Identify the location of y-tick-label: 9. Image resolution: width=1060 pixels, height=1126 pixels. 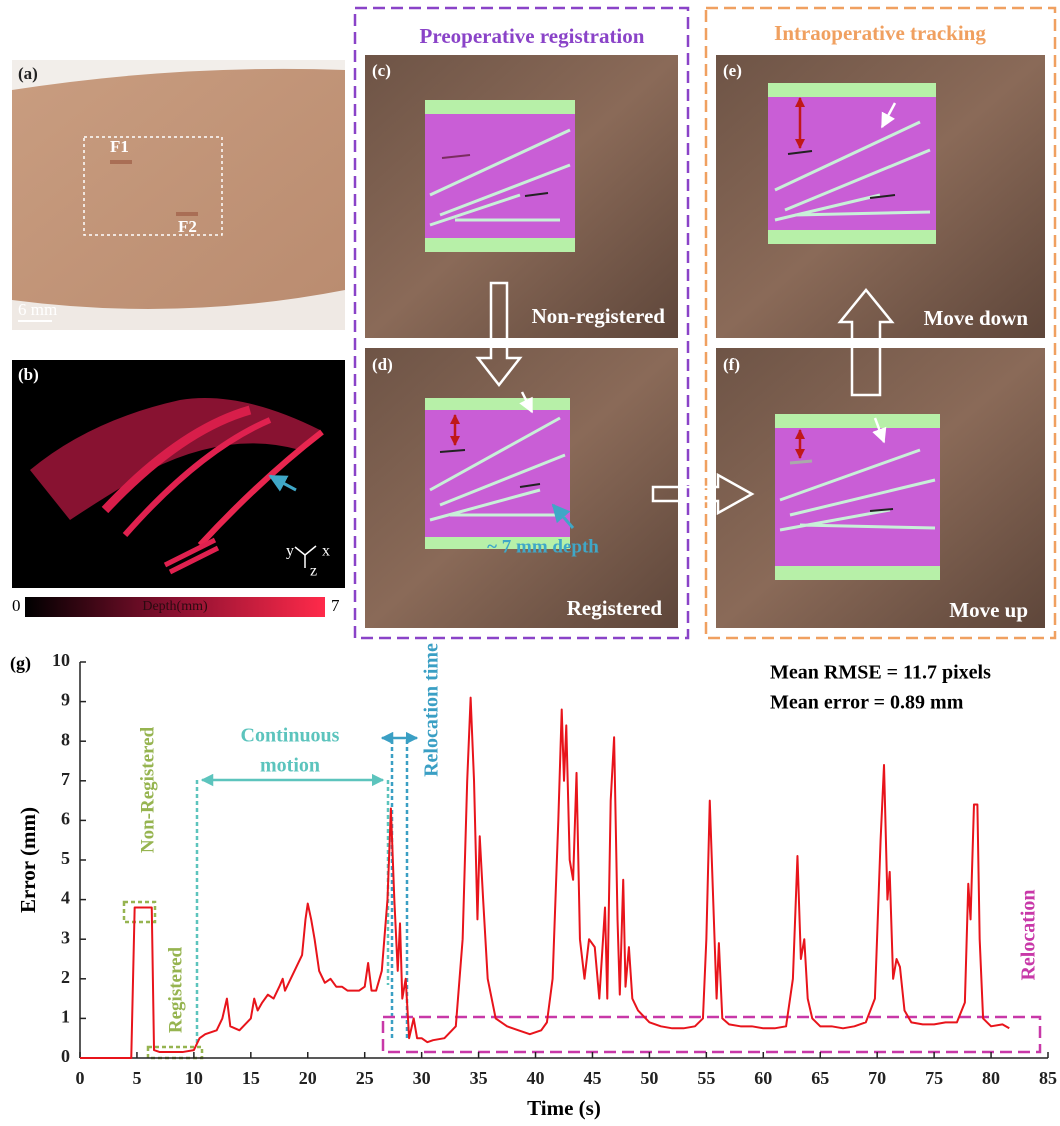
(65, 700).